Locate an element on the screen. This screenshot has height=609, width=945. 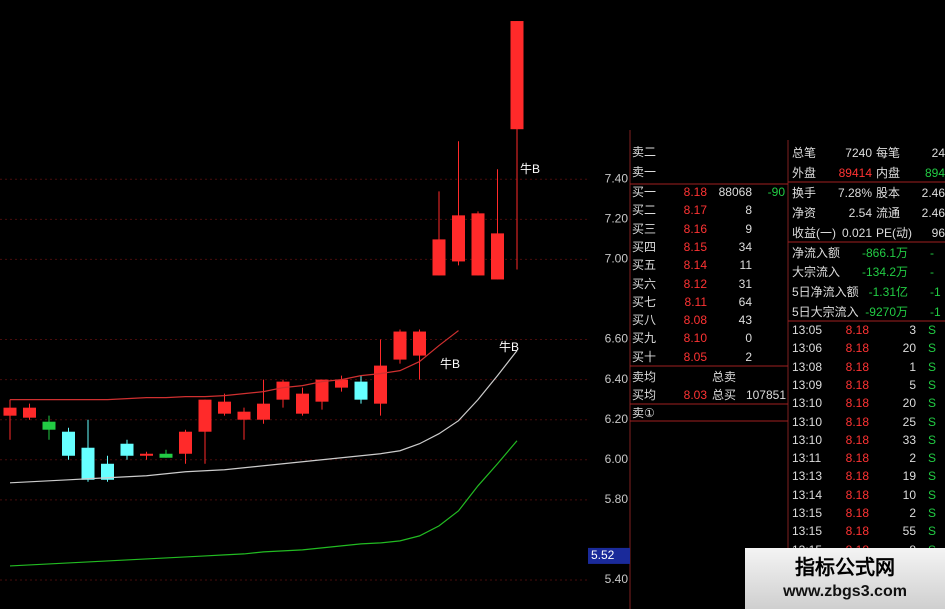
stat-value: -9270万 is located at coordinates (886, 312).